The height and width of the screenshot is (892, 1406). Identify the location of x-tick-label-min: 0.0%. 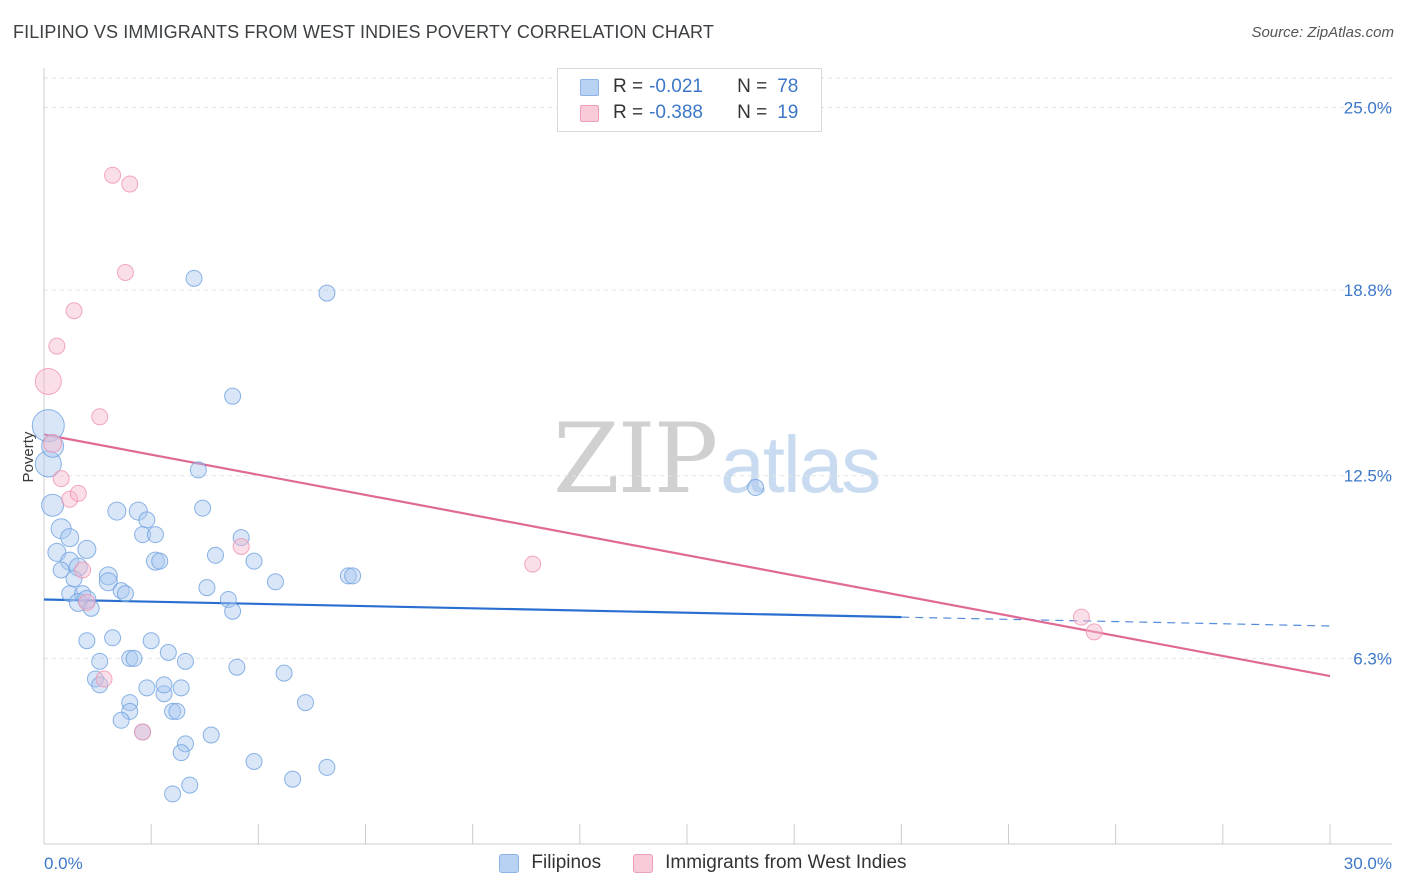
(63, 863).